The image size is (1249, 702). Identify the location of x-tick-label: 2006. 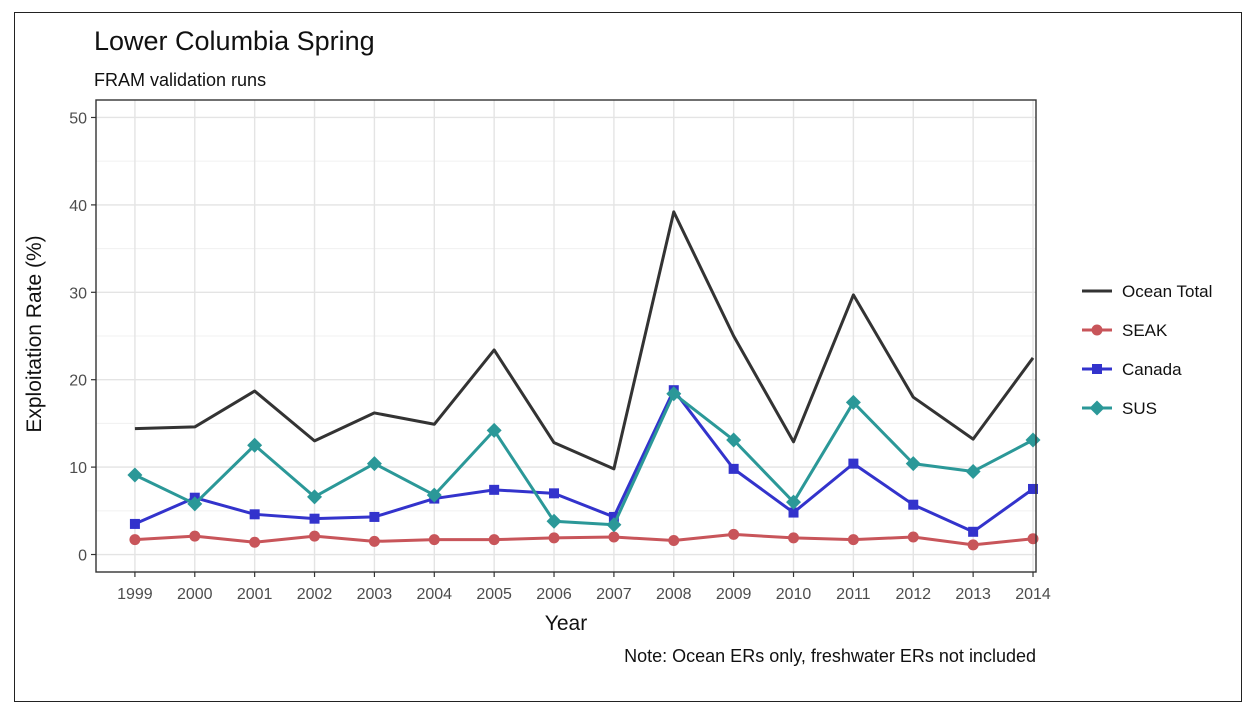
(554, 594).